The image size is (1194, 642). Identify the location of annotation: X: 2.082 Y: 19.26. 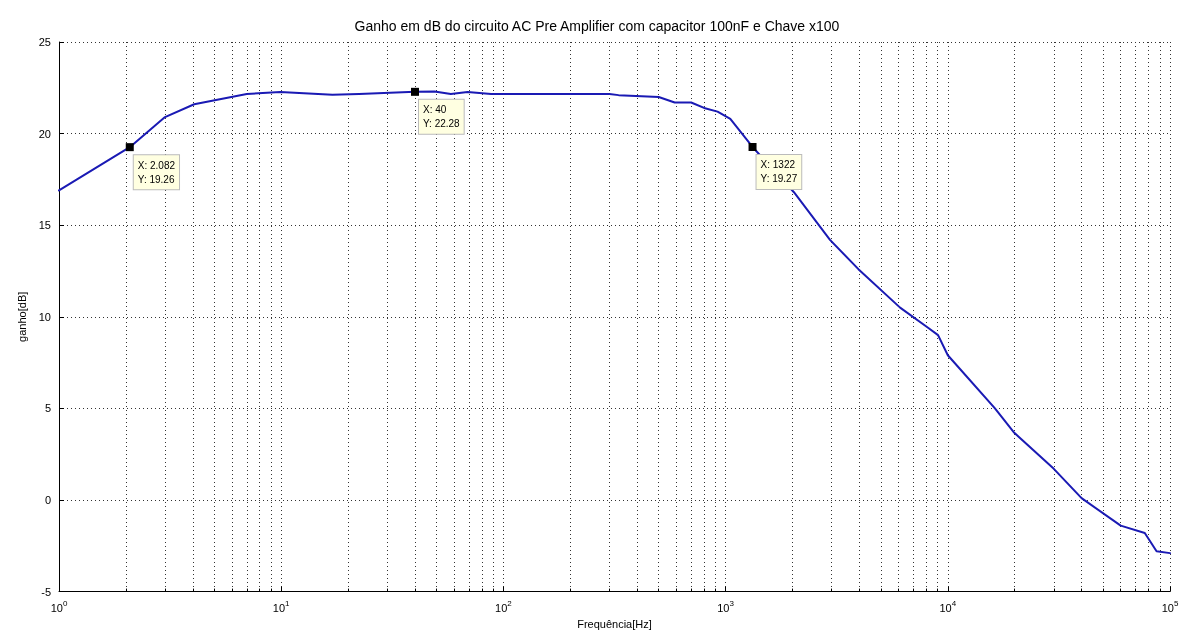
(156, 172).